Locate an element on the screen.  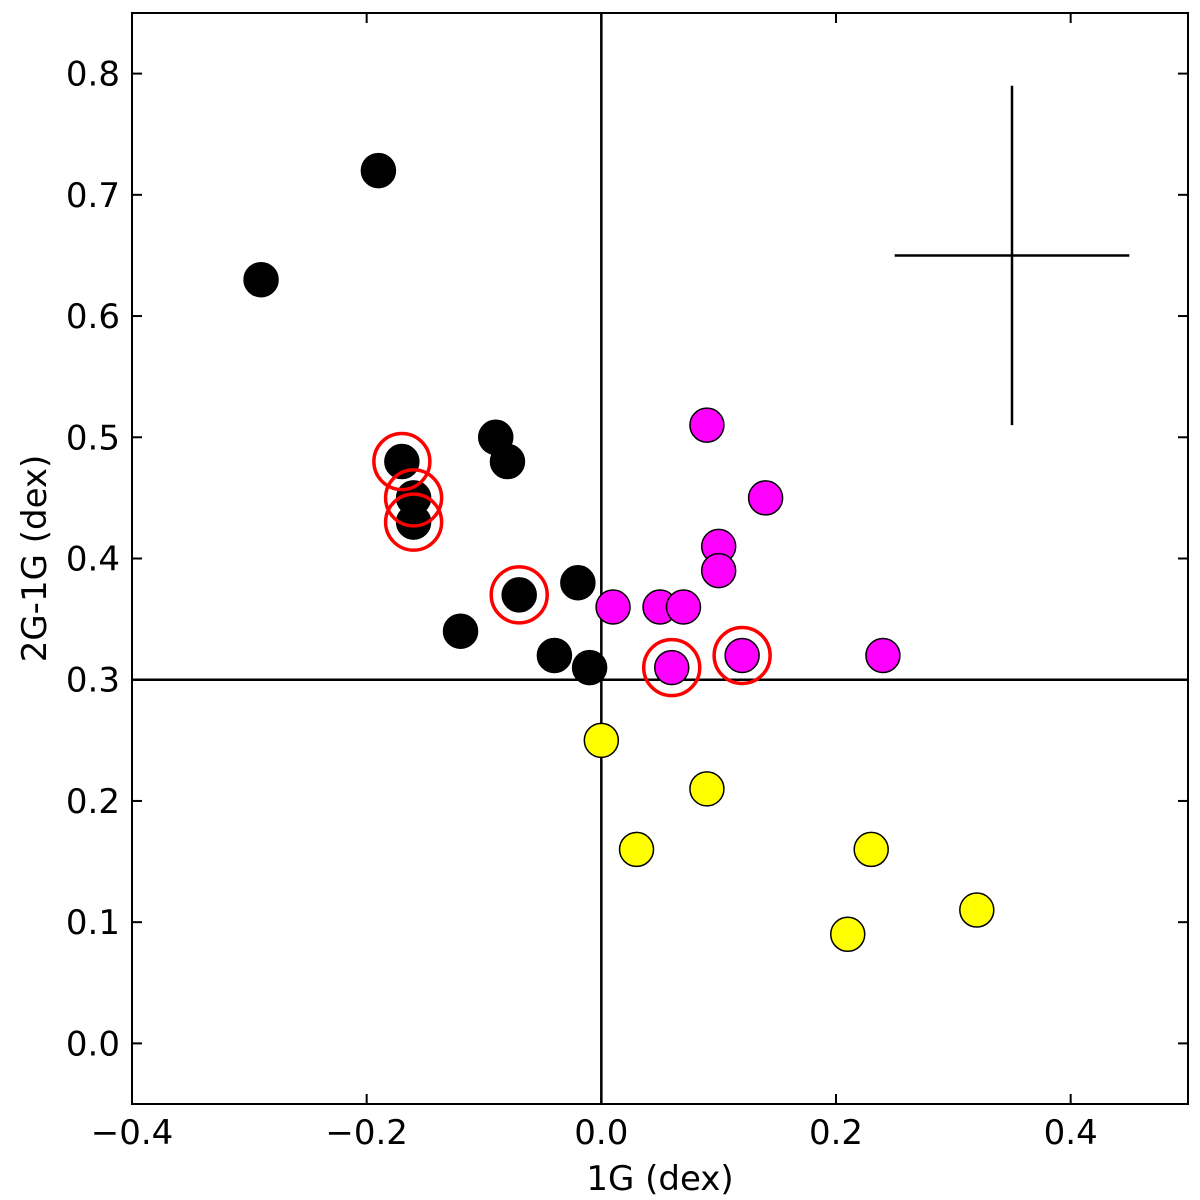
x-tick-label-0: −0.4 is located at coordinates (132, 1133).